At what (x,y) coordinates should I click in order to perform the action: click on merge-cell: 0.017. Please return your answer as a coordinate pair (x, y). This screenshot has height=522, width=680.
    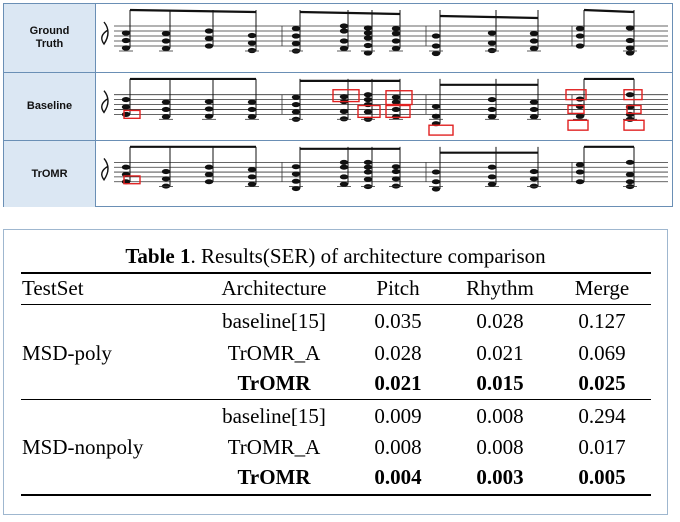
    Looking at the image, I should click on (602, 447).